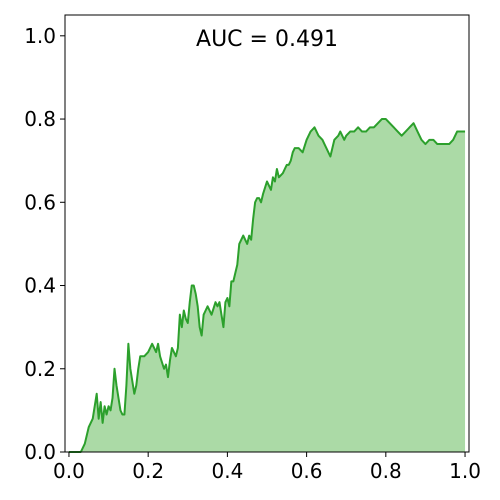  I want to click on y-tick-label: 0.4, so click(40, 286).